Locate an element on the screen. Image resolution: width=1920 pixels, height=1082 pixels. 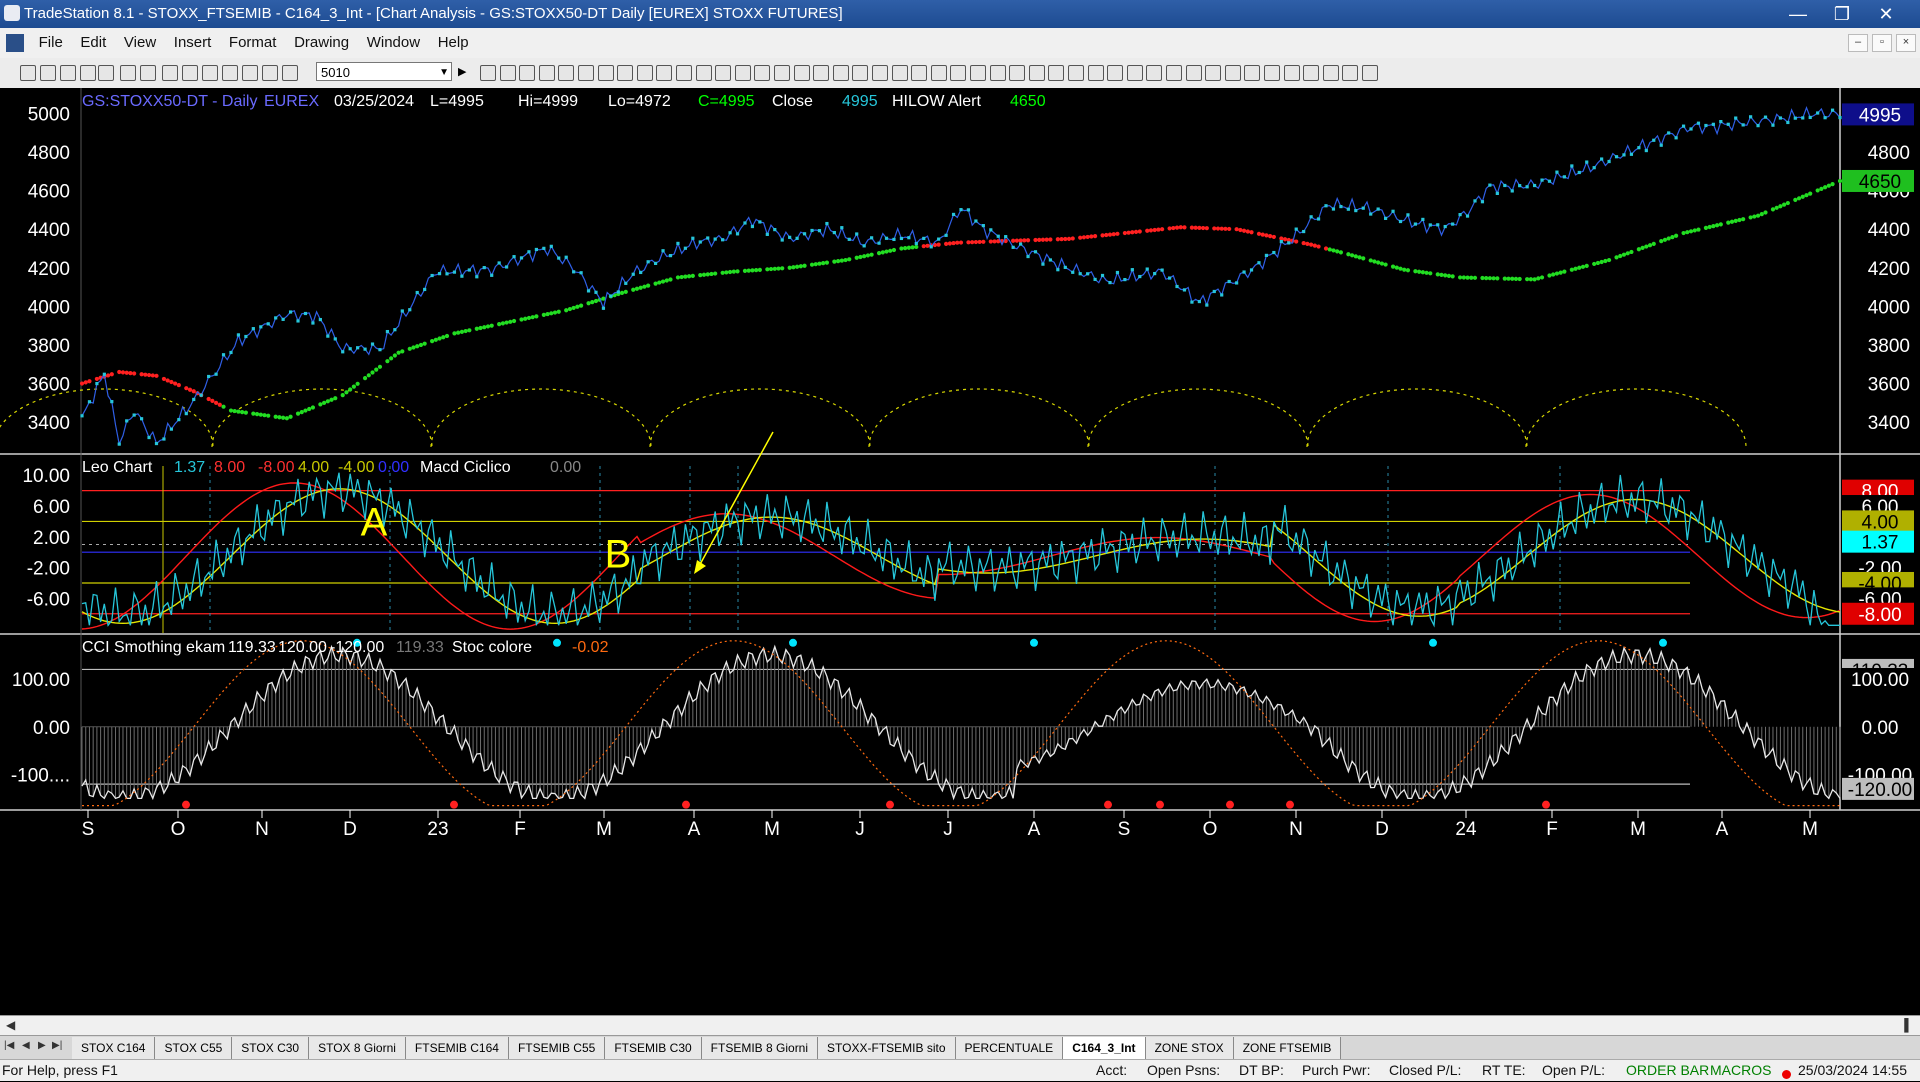
sheet-tab: ZONE STOX is located at coordinates (1189, 1048).